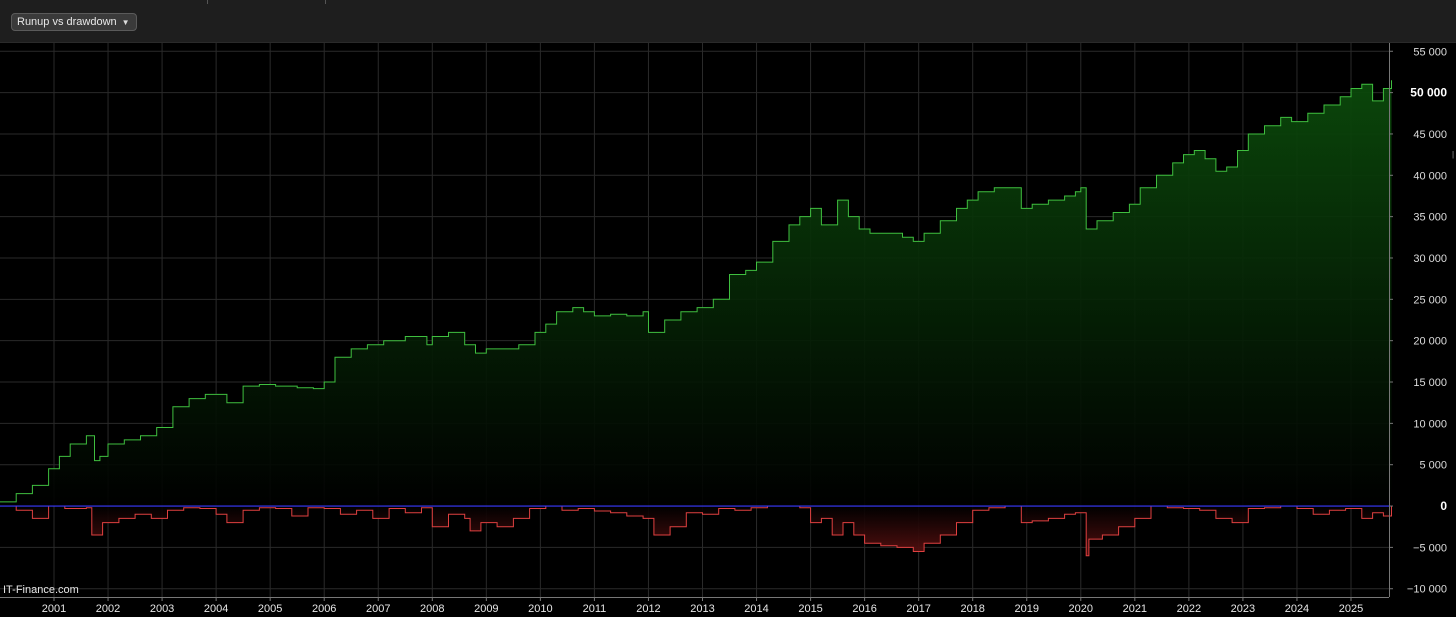  I want to click on x-tick-label: 2020, so click(1081, 609).